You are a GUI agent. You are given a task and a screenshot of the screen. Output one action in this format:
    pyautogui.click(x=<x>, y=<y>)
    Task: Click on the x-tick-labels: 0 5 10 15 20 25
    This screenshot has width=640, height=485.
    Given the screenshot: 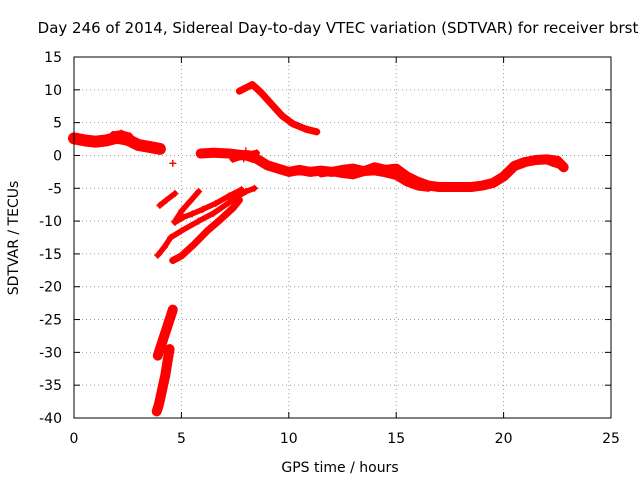 What is the action you would take?
    pyautogui.click(x=345, y=439)
    